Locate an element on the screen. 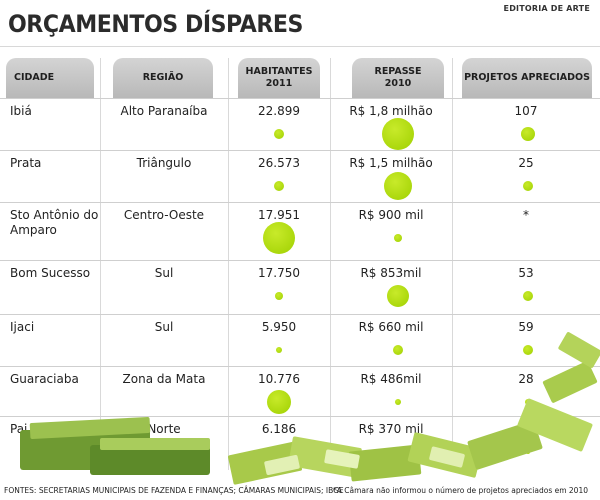 Image resolution: width=600 pixels, height=500 pixels. cell-cidade: Guaraciaba is located at coordinates (44, 379).